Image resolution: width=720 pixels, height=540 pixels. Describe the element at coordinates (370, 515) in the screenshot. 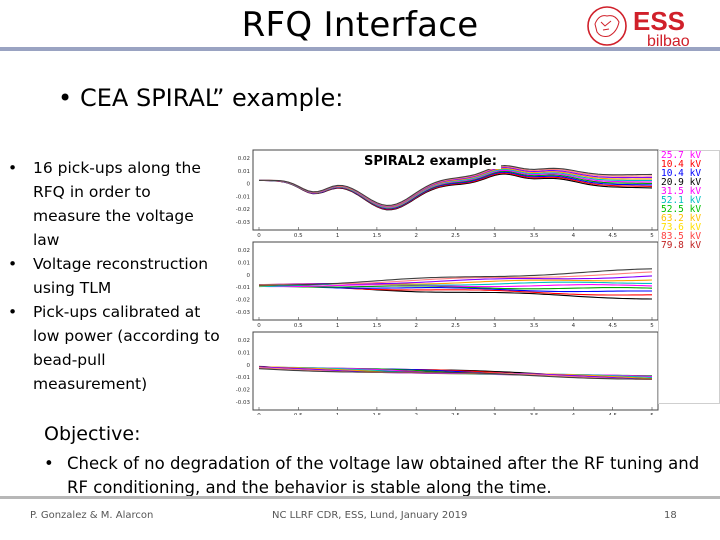

I see `footer-event: NC LLRF CDR, ESS, Lund, January 2019` at that location.